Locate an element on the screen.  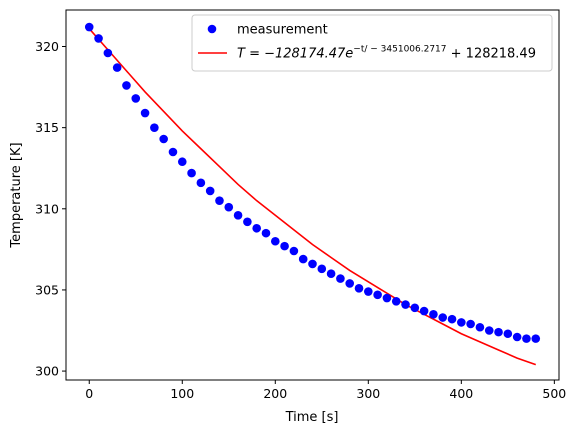
x-axis-ticks: 0 100 200 300 400 500 is located at coordinates (325, 390).